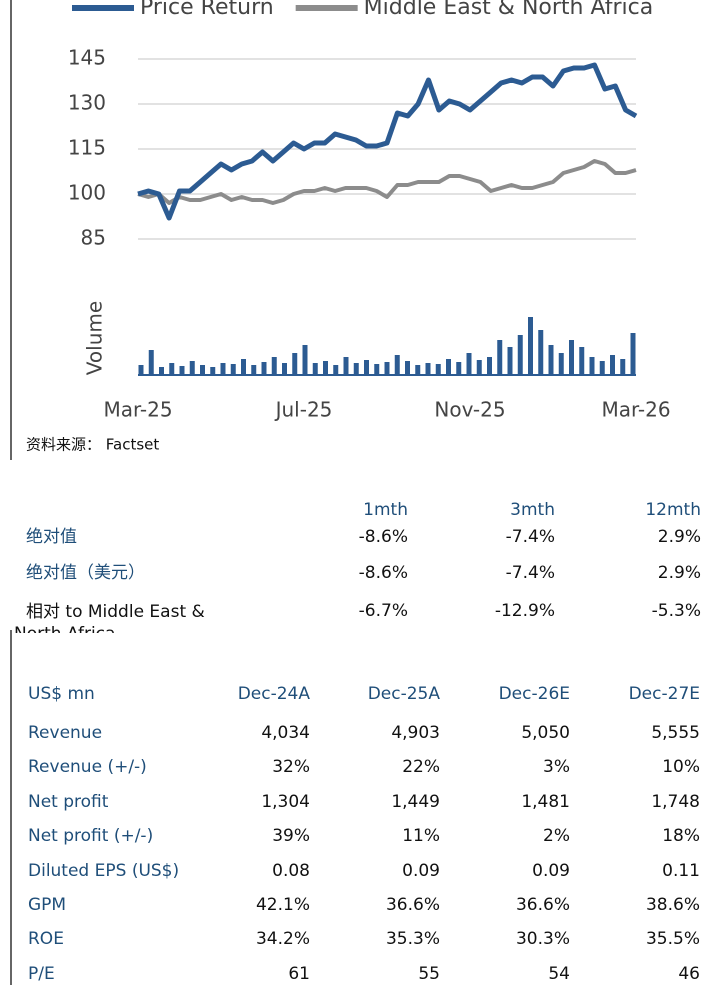  I want to click on y-tick-label: 130, so click(87, 103).